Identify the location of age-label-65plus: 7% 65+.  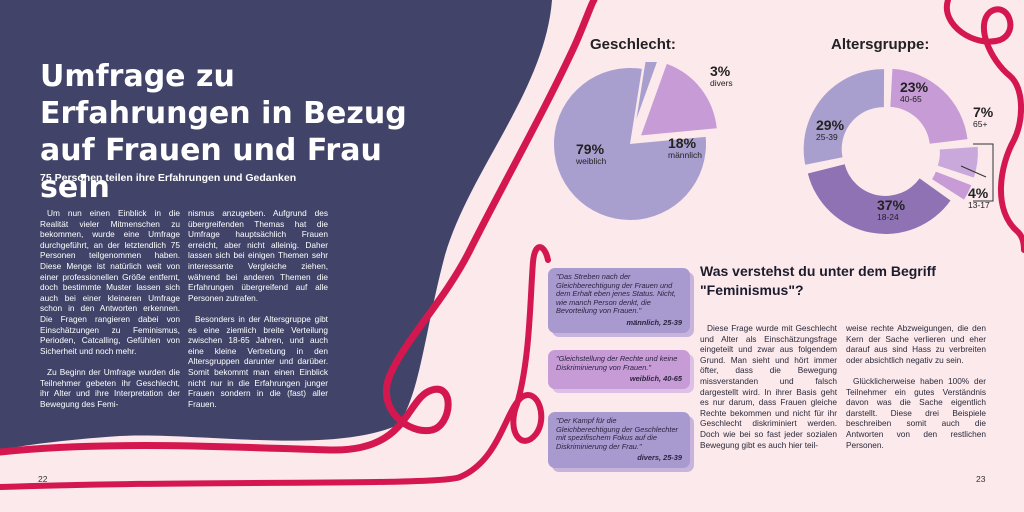
(983, 117).